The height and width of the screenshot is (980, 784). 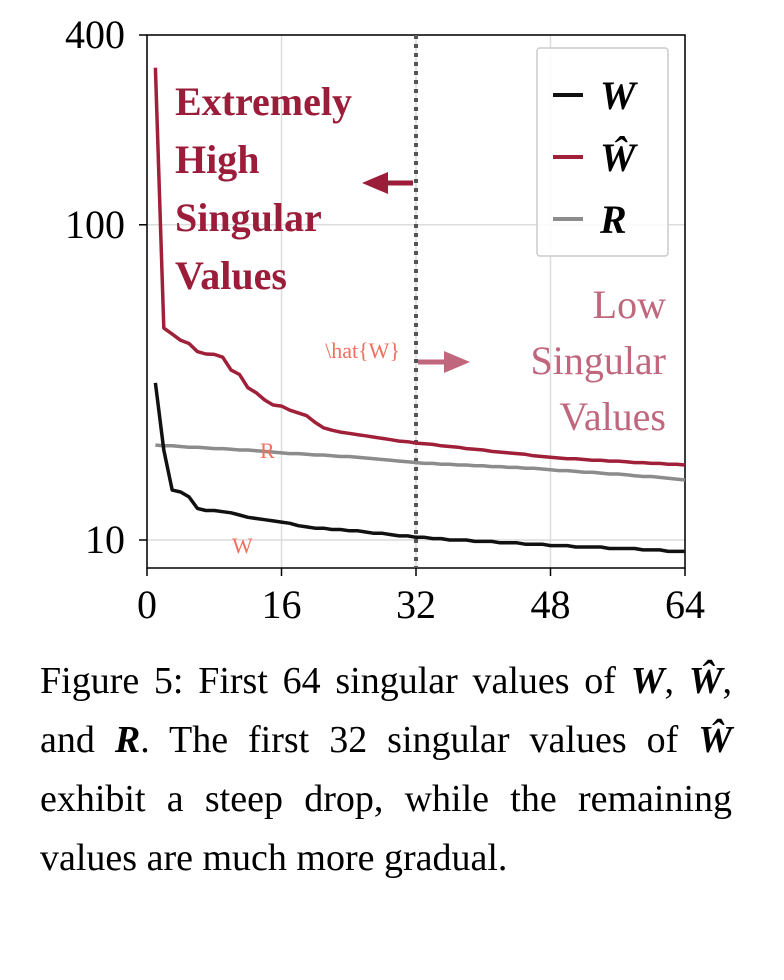 I want to click on x-tick-label: 64, so click(x=685, y=604).